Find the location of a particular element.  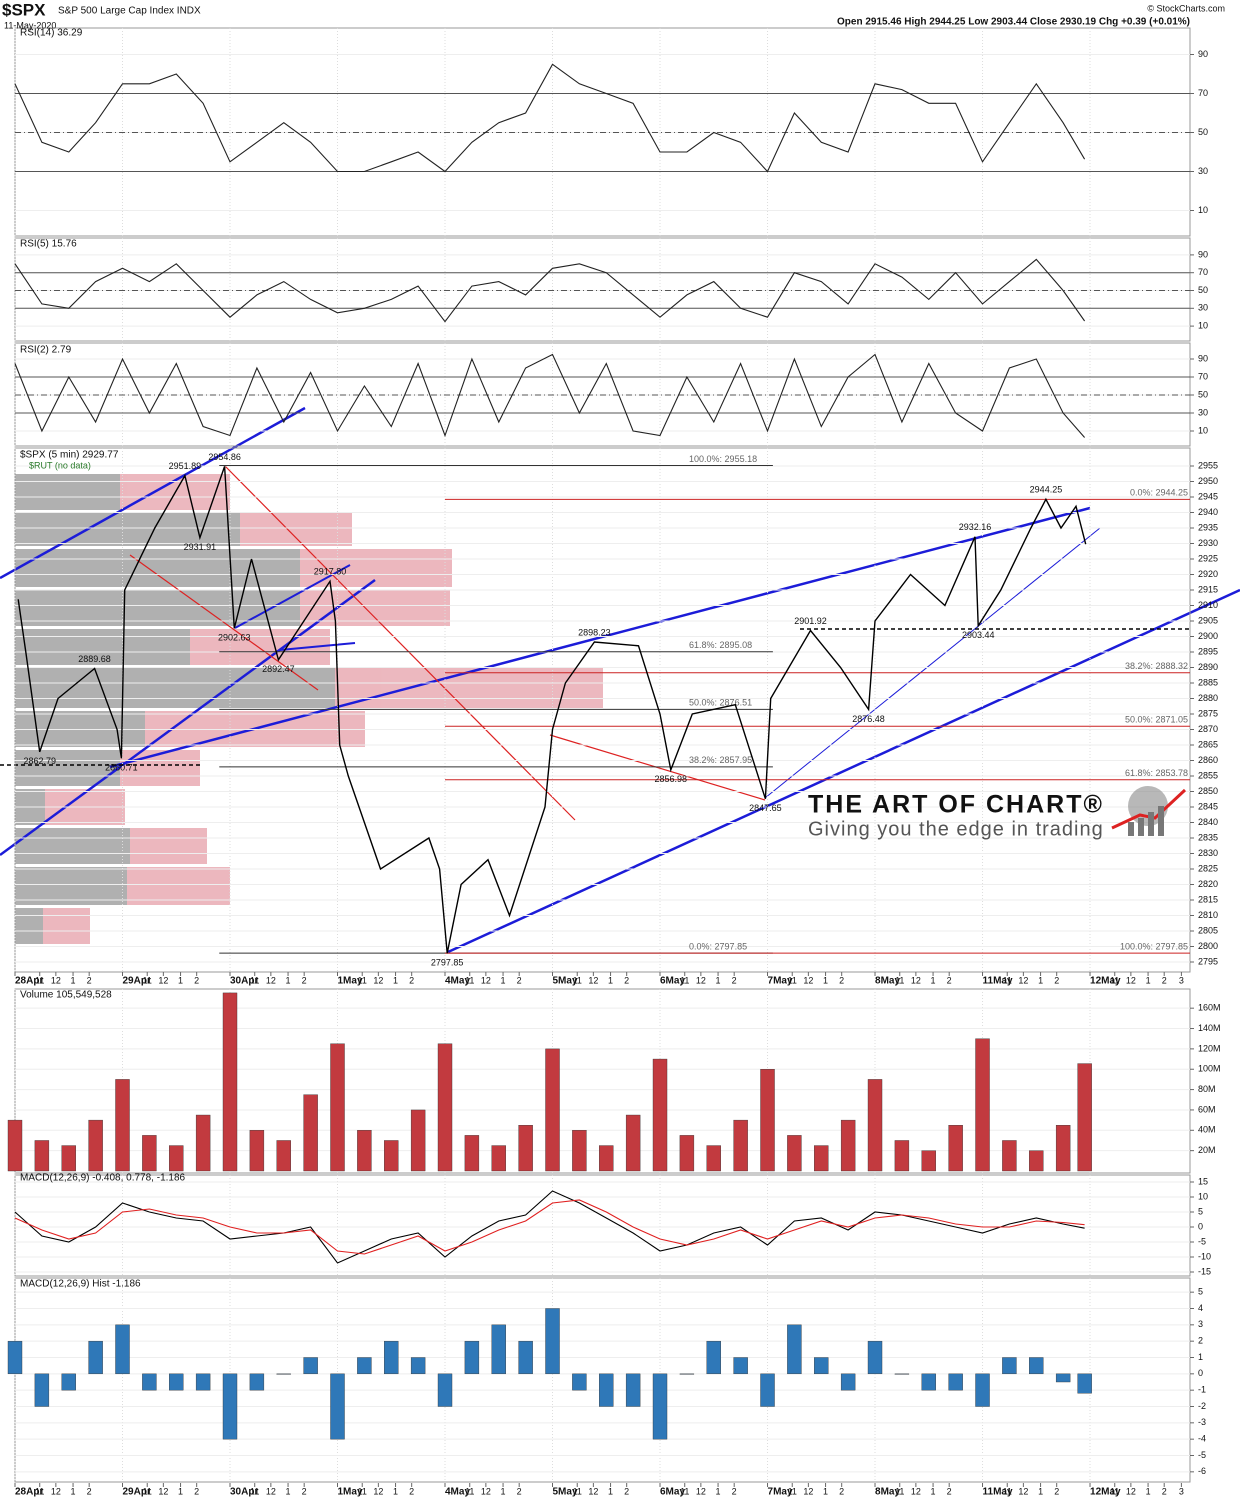

y-tick-label: 30 is located at coordinates (1203, 412).